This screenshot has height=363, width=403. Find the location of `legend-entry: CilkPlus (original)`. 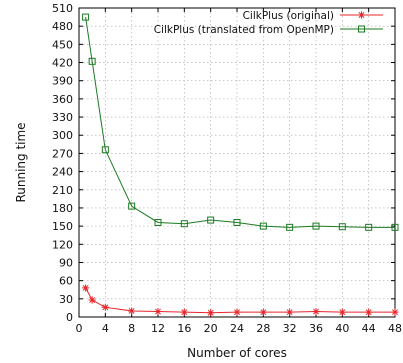

legend-entry: CilkPlus (original) is located at coordinates (313, 16).